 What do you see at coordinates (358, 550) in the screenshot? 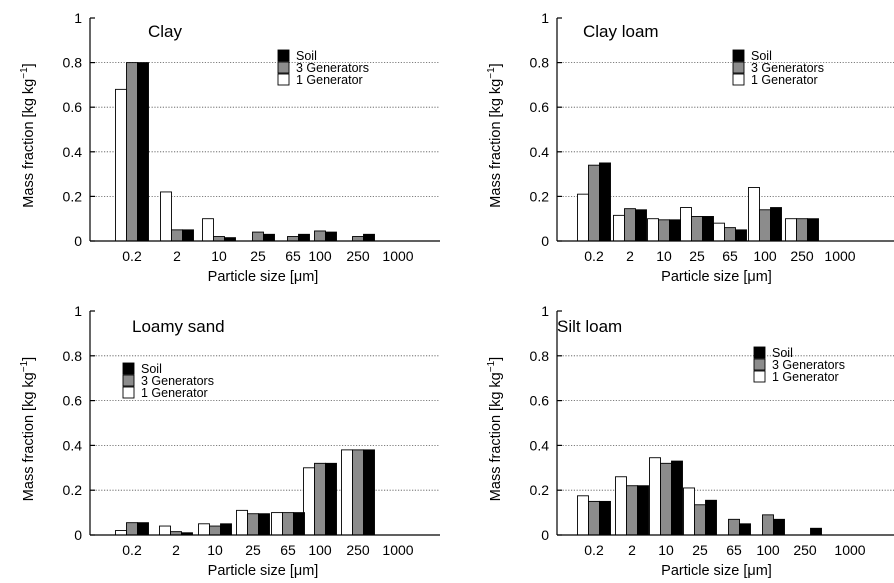
I see `x-tick-label: 250` at bounding box center [358, 550].